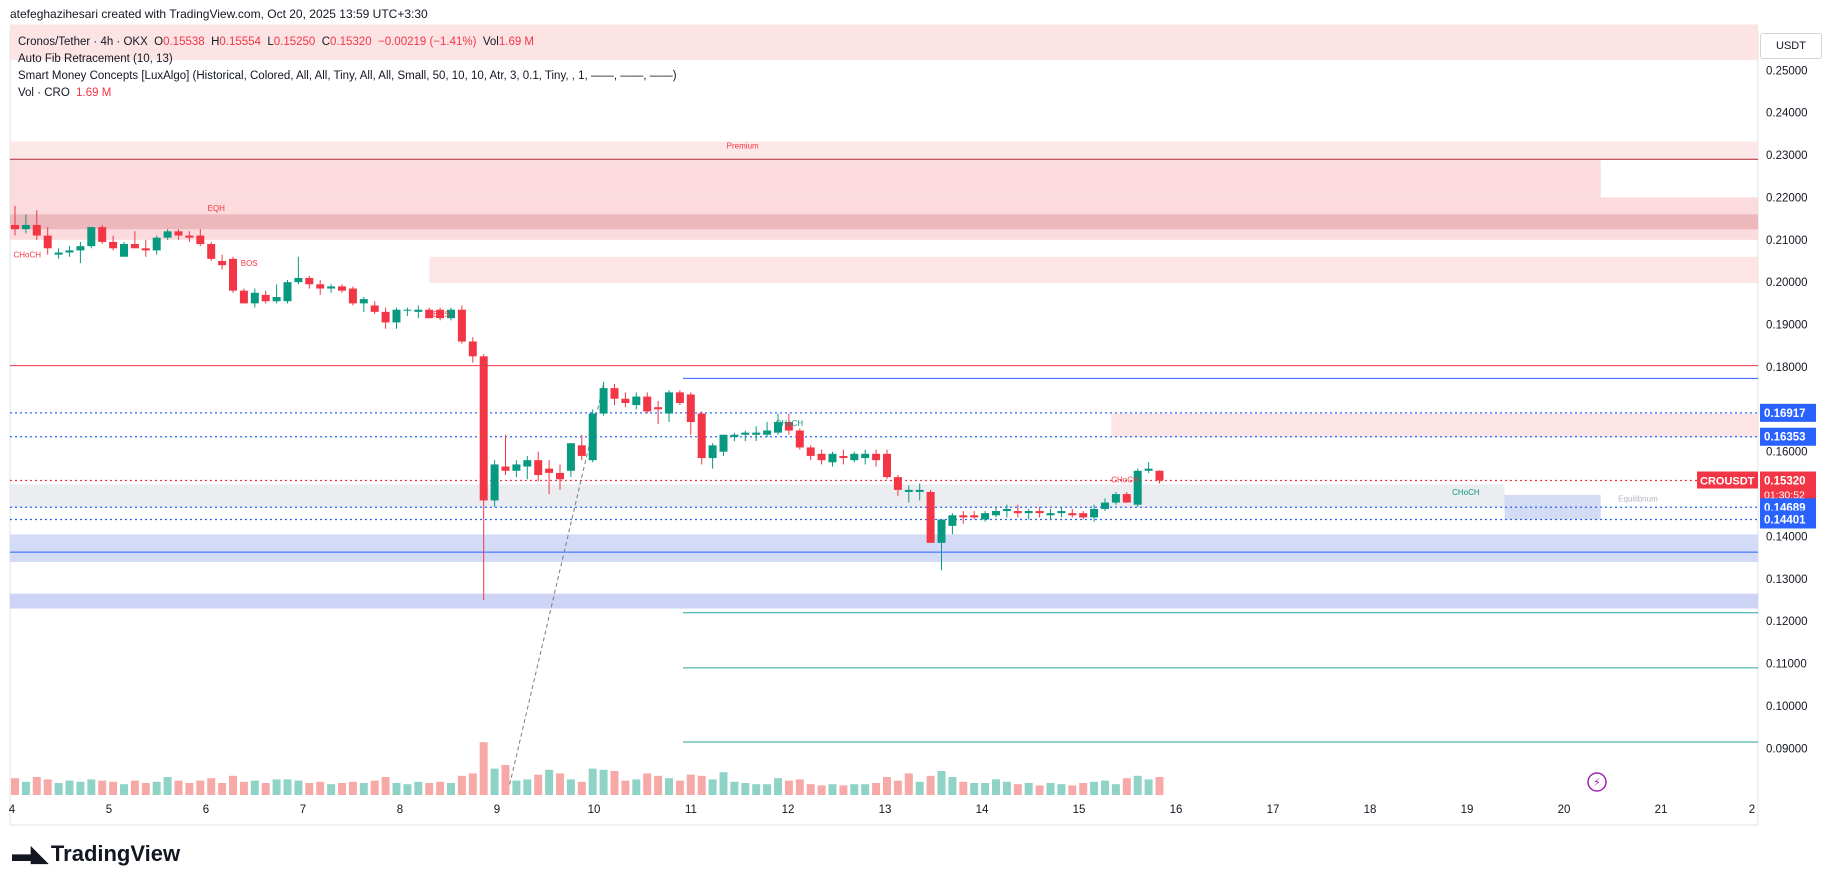 Image resolution: width=1835 pixels, height=883 pixels. I want to click on x-tick-label: 18, so click(1370, 810).